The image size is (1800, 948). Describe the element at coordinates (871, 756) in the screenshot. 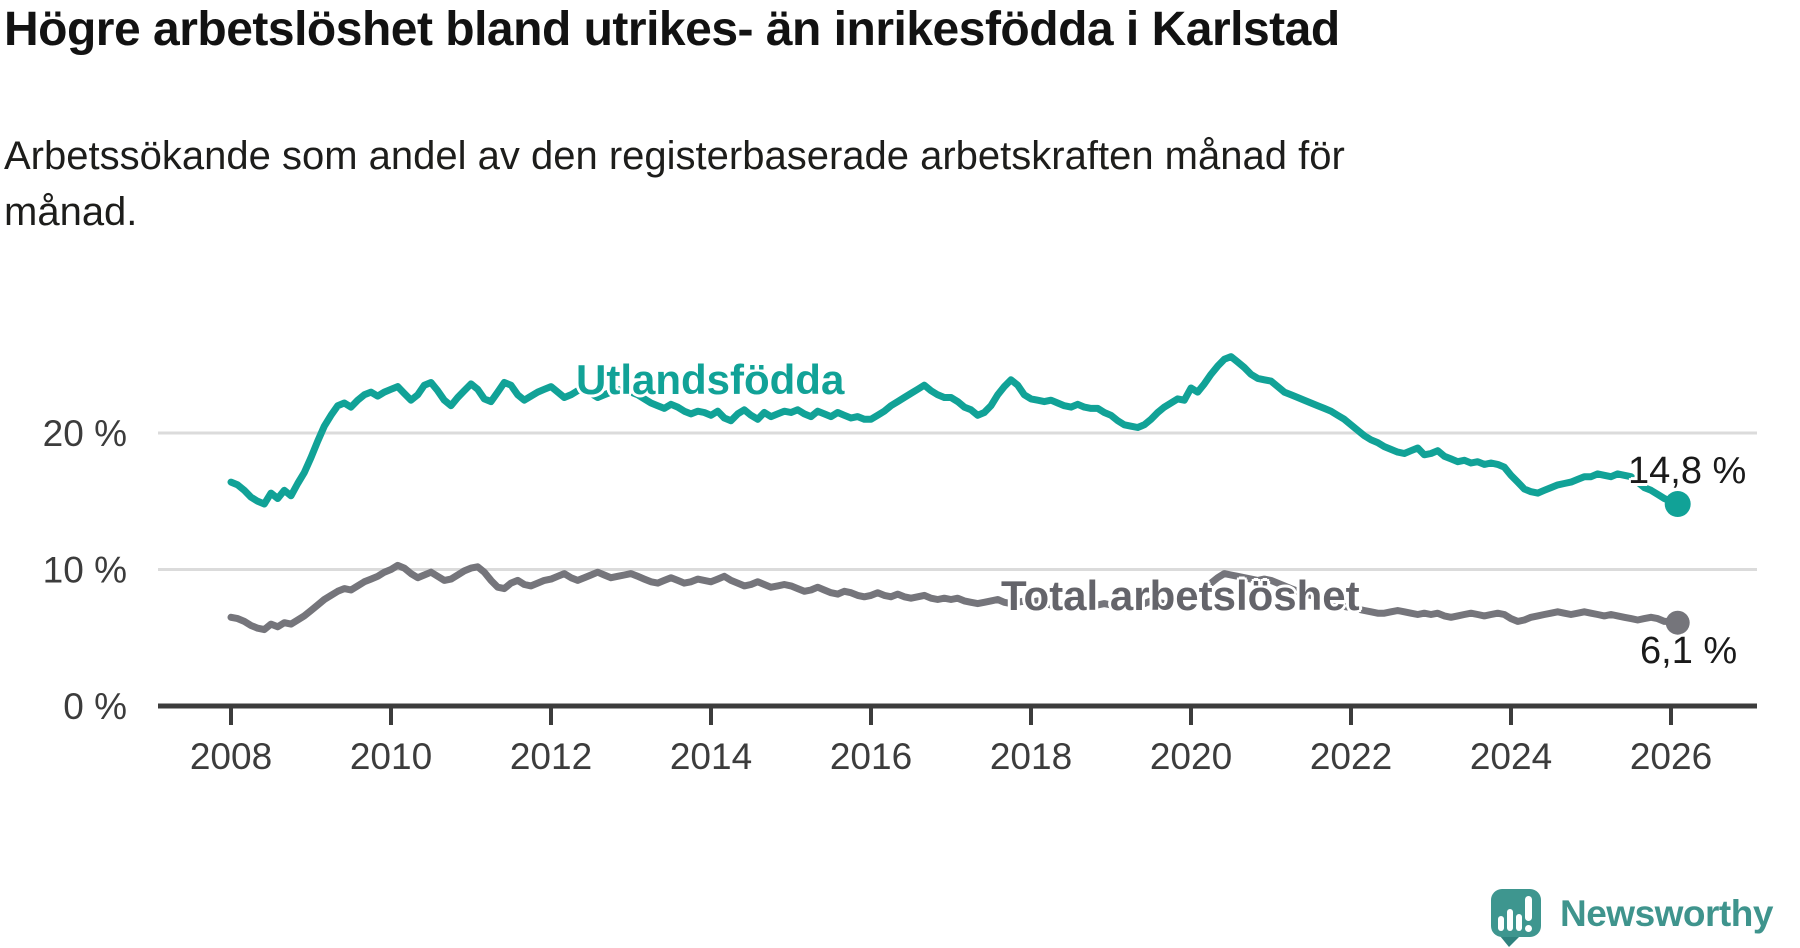

I see `x-tick-label-2016: 2016` at that location.